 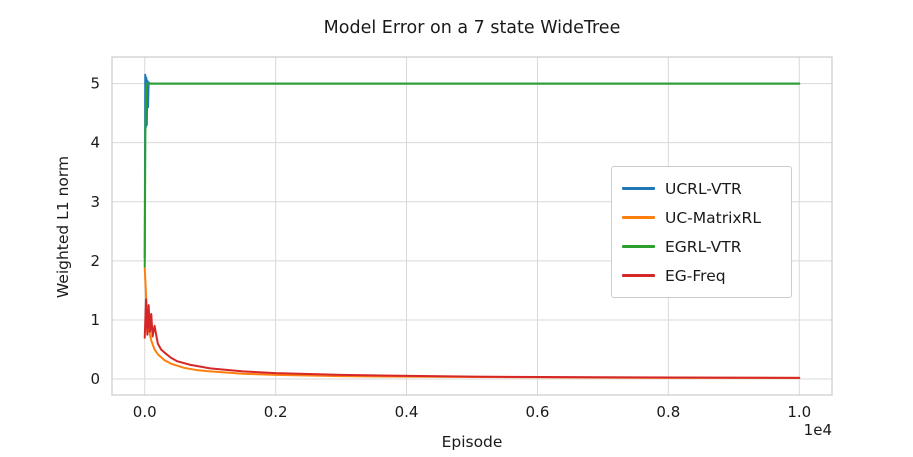 What do you see at coordinates (472, 338) in the screenshot?
I see `series-line-EG-Freq` at bounding box center [472, 338].